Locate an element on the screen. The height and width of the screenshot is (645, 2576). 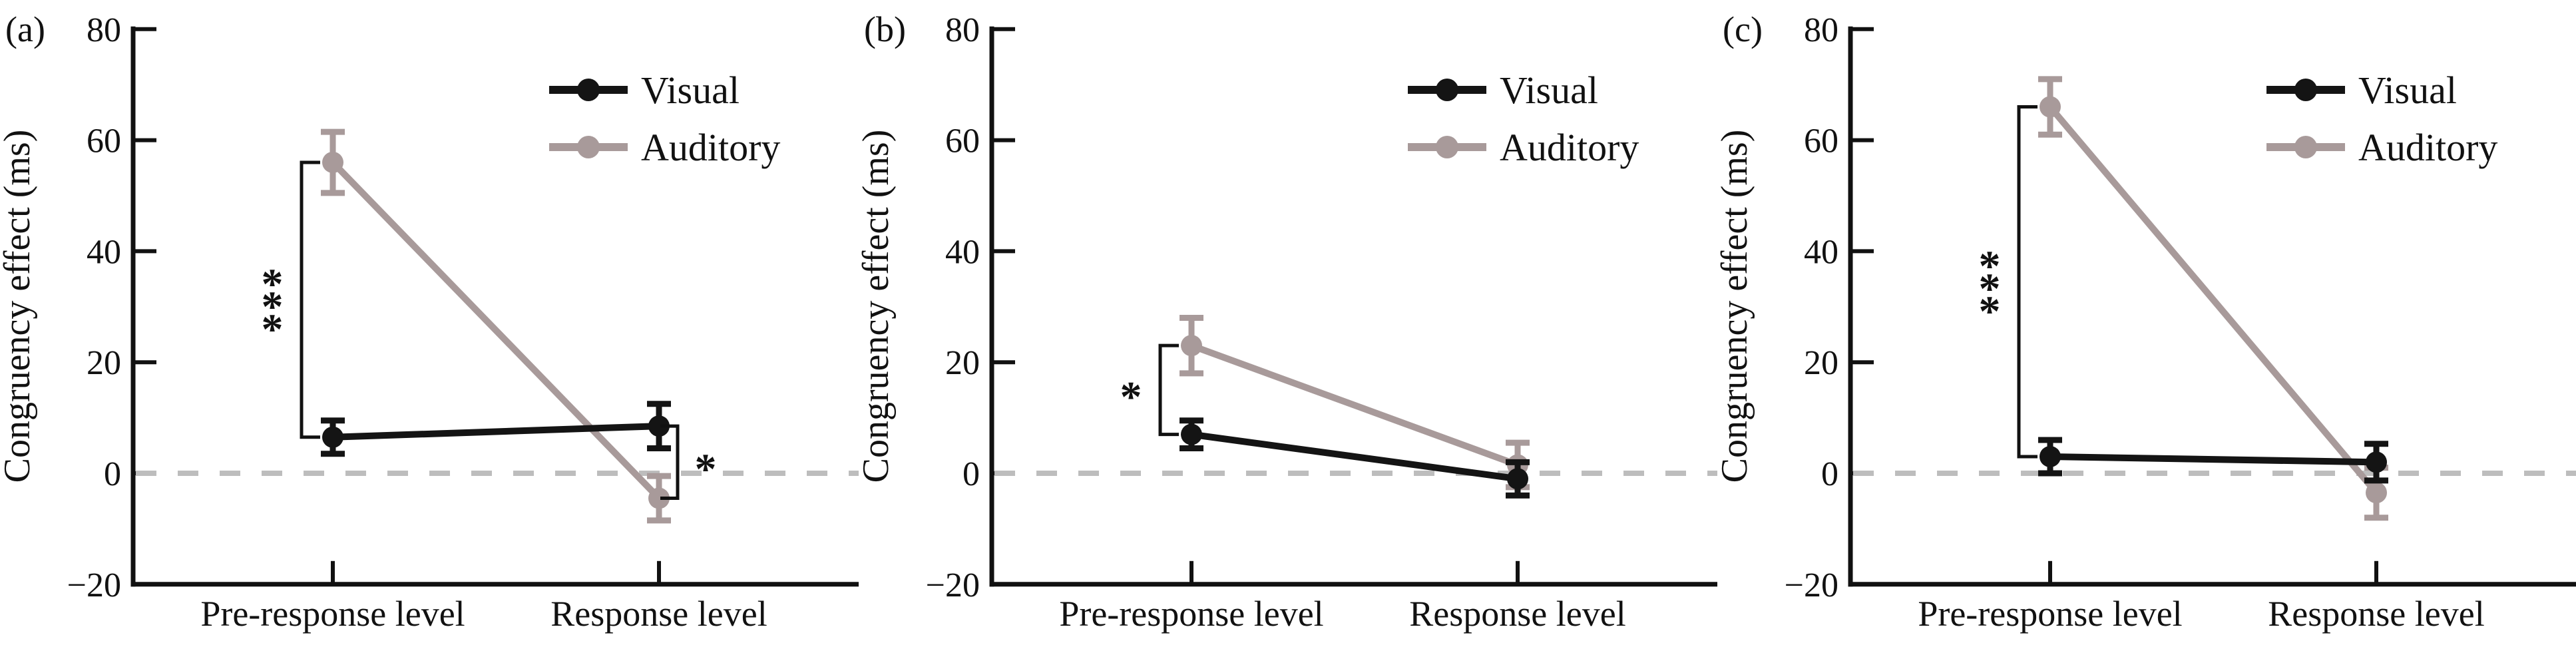
panel-letter: (c) is located at coordinates (1743, 29).